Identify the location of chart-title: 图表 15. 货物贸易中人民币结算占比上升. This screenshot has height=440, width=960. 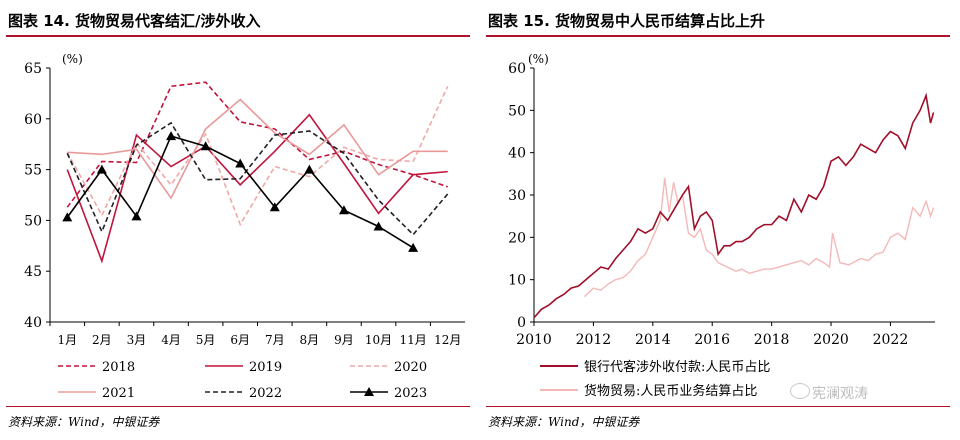
(627, 21).